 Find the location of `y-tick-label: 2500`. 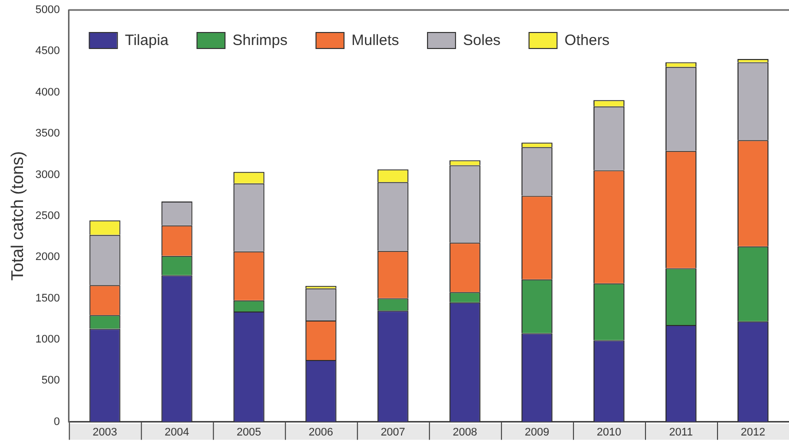

y-tick-label: 2500 is located at coordinates (47, 216).